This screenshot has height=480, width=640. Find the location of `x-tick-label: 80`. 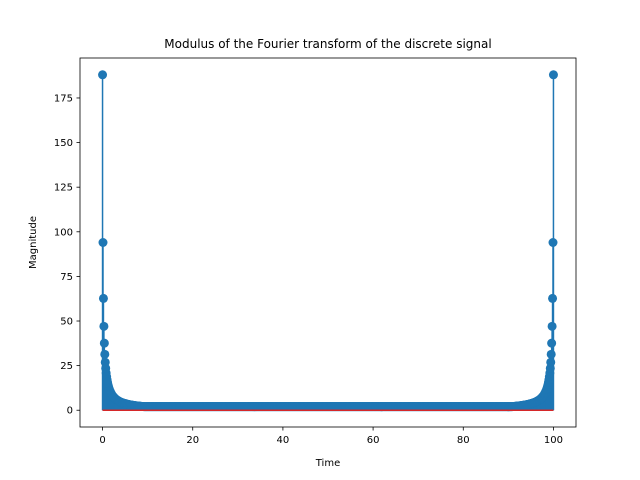

x-tick-label: 80 is located at coordinates (463, 440).